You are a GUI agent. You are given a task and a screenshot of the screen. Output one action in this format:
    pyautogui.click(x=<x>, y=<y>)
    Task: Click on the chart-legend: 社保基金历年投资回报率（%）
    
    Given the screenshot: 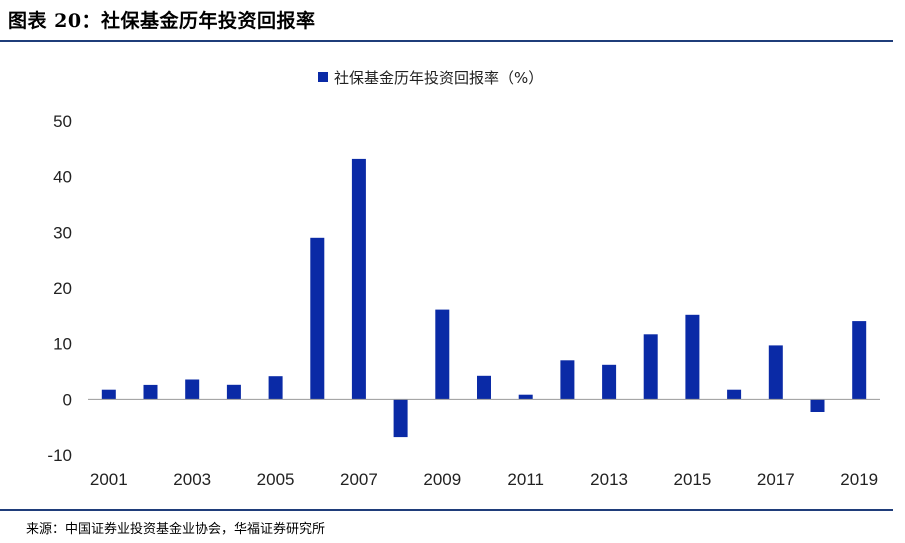 What is the action you would take?
    pyautogui.click(x=430, y=78)
    